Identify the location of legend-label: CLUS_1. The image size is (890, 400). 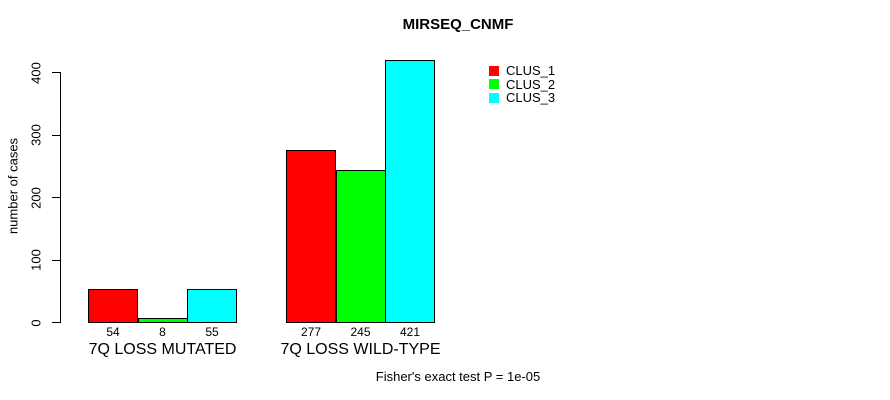
(531, 71).